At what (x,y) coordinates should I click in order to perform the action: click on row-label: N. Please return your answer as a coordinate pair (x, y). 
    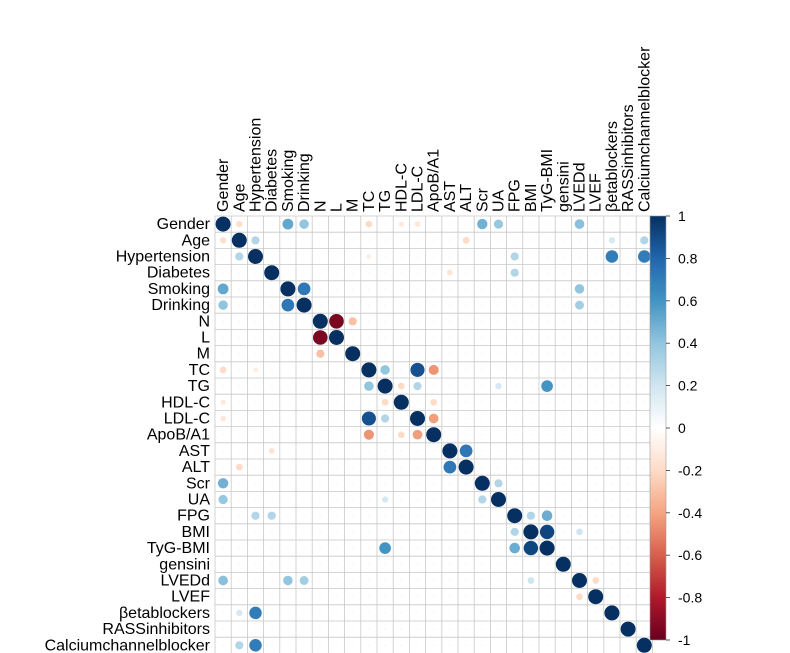
    Looking at the image, I should click on (204, 321).